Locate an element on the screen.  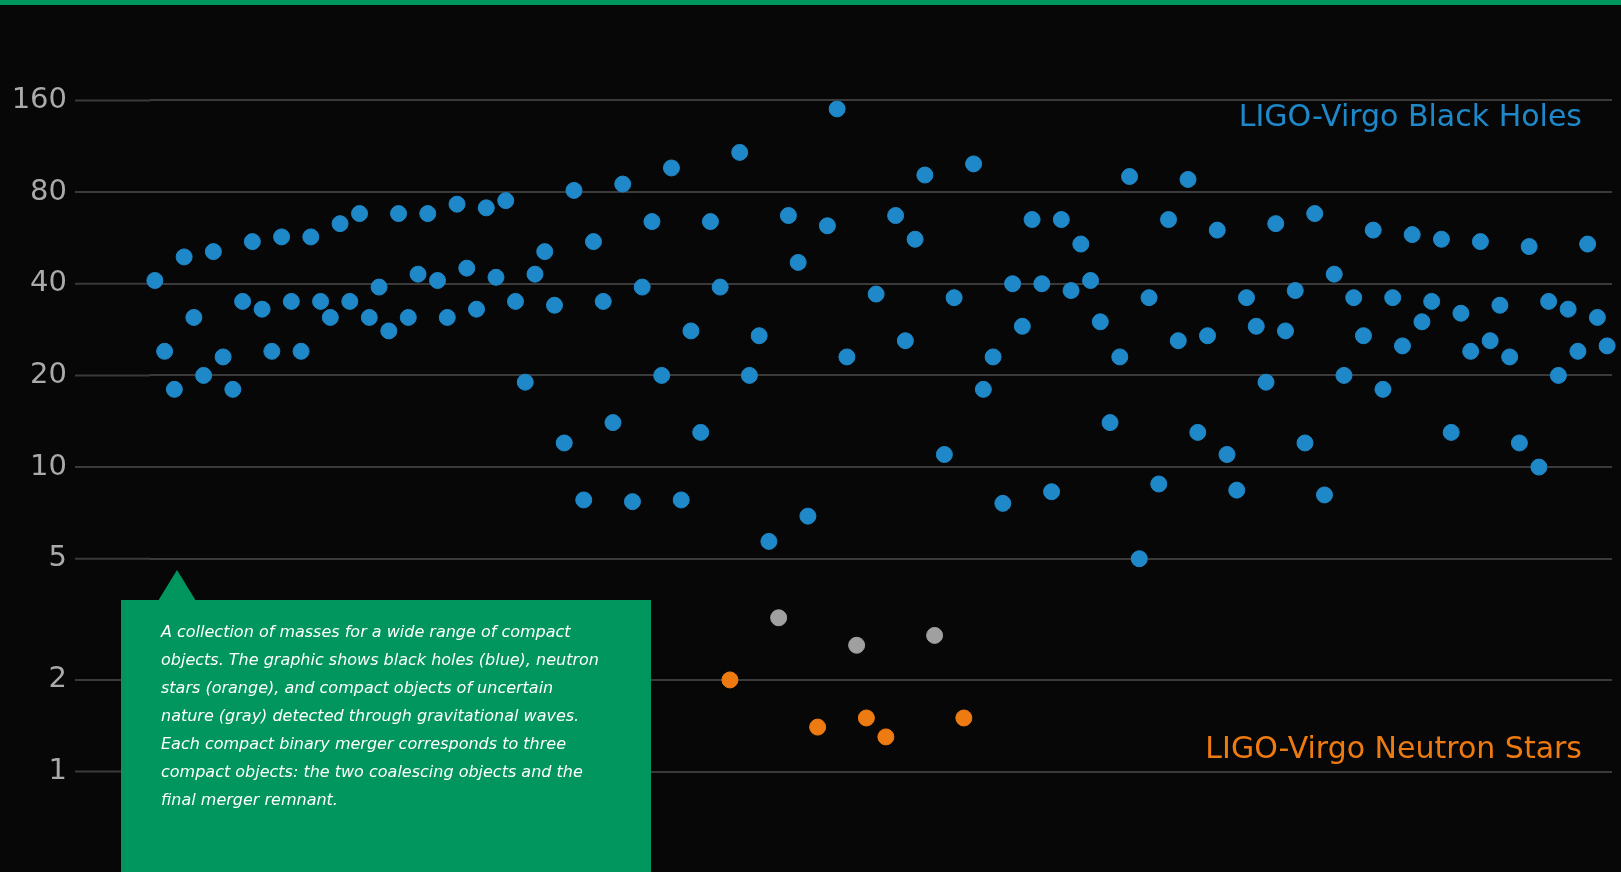
y-tick-label: 160 is located at coordinates (39, 97).